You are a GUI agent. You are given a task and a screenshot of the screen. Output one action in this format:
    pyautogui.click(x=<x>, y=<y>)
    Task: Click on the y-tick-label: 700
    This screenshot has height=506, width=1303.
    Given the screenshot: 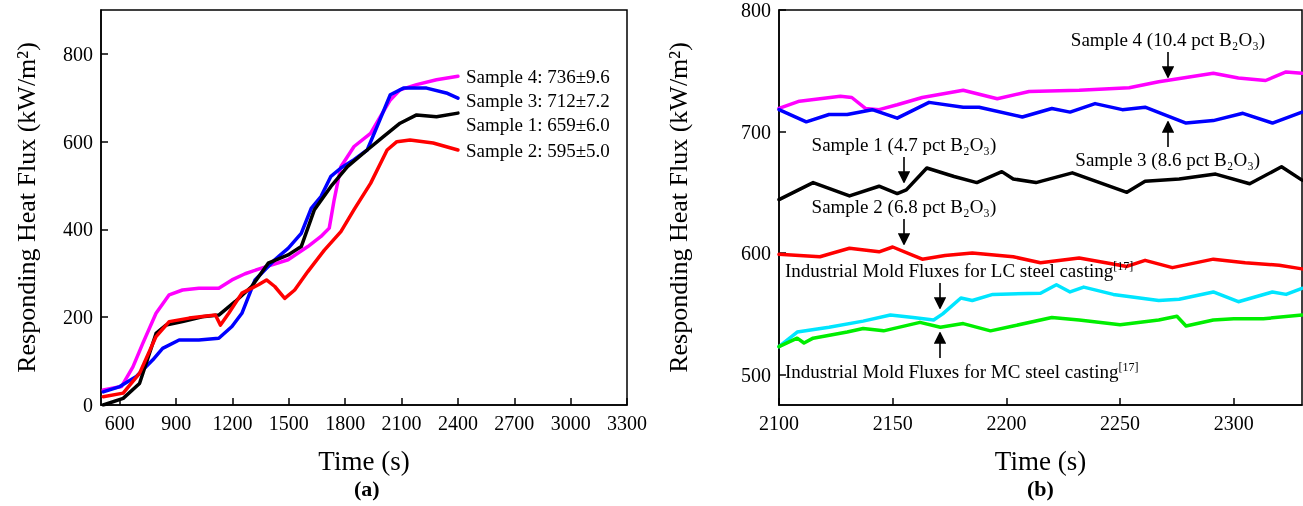 What is the action you would take?
    pyautogui.click(x=756, y=131)
    